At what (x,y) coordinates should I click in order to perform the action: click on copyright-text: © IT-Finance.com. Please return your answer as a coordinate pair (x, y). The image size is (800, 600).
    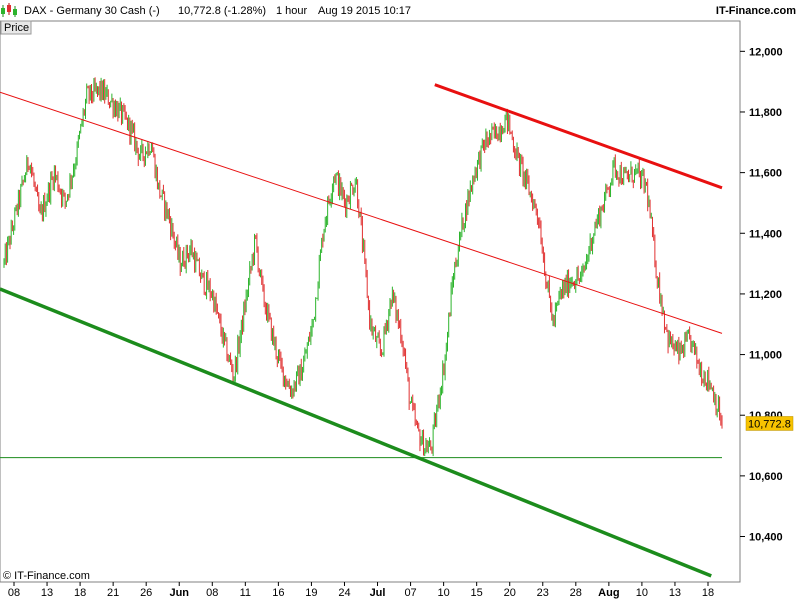
    Looking at the image, I should click on (46, 576).